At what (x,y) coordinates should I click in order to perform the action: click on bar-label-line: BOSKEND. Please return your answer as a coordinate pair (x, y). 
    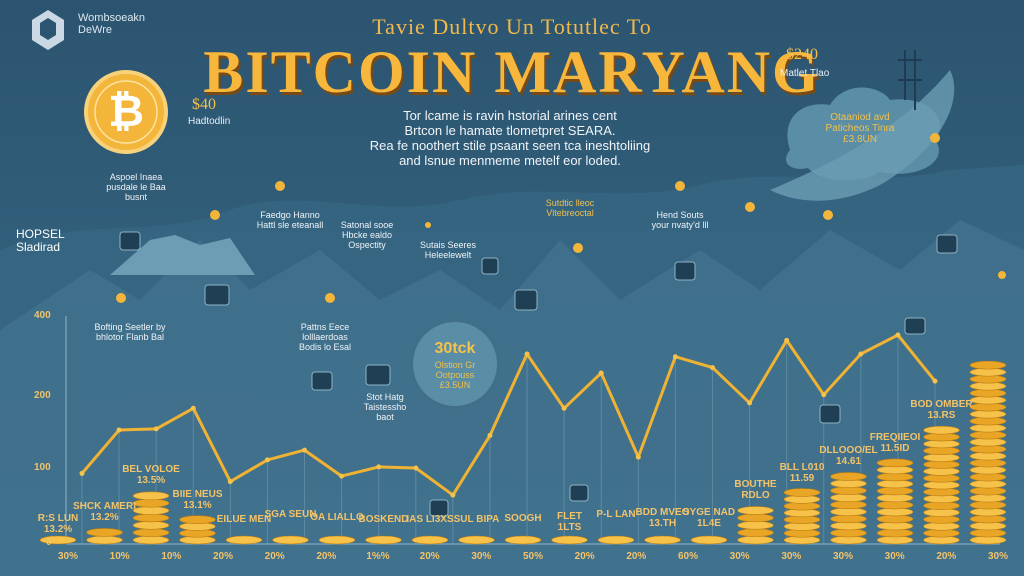
    Looking at the image, I should click on (383, 519).